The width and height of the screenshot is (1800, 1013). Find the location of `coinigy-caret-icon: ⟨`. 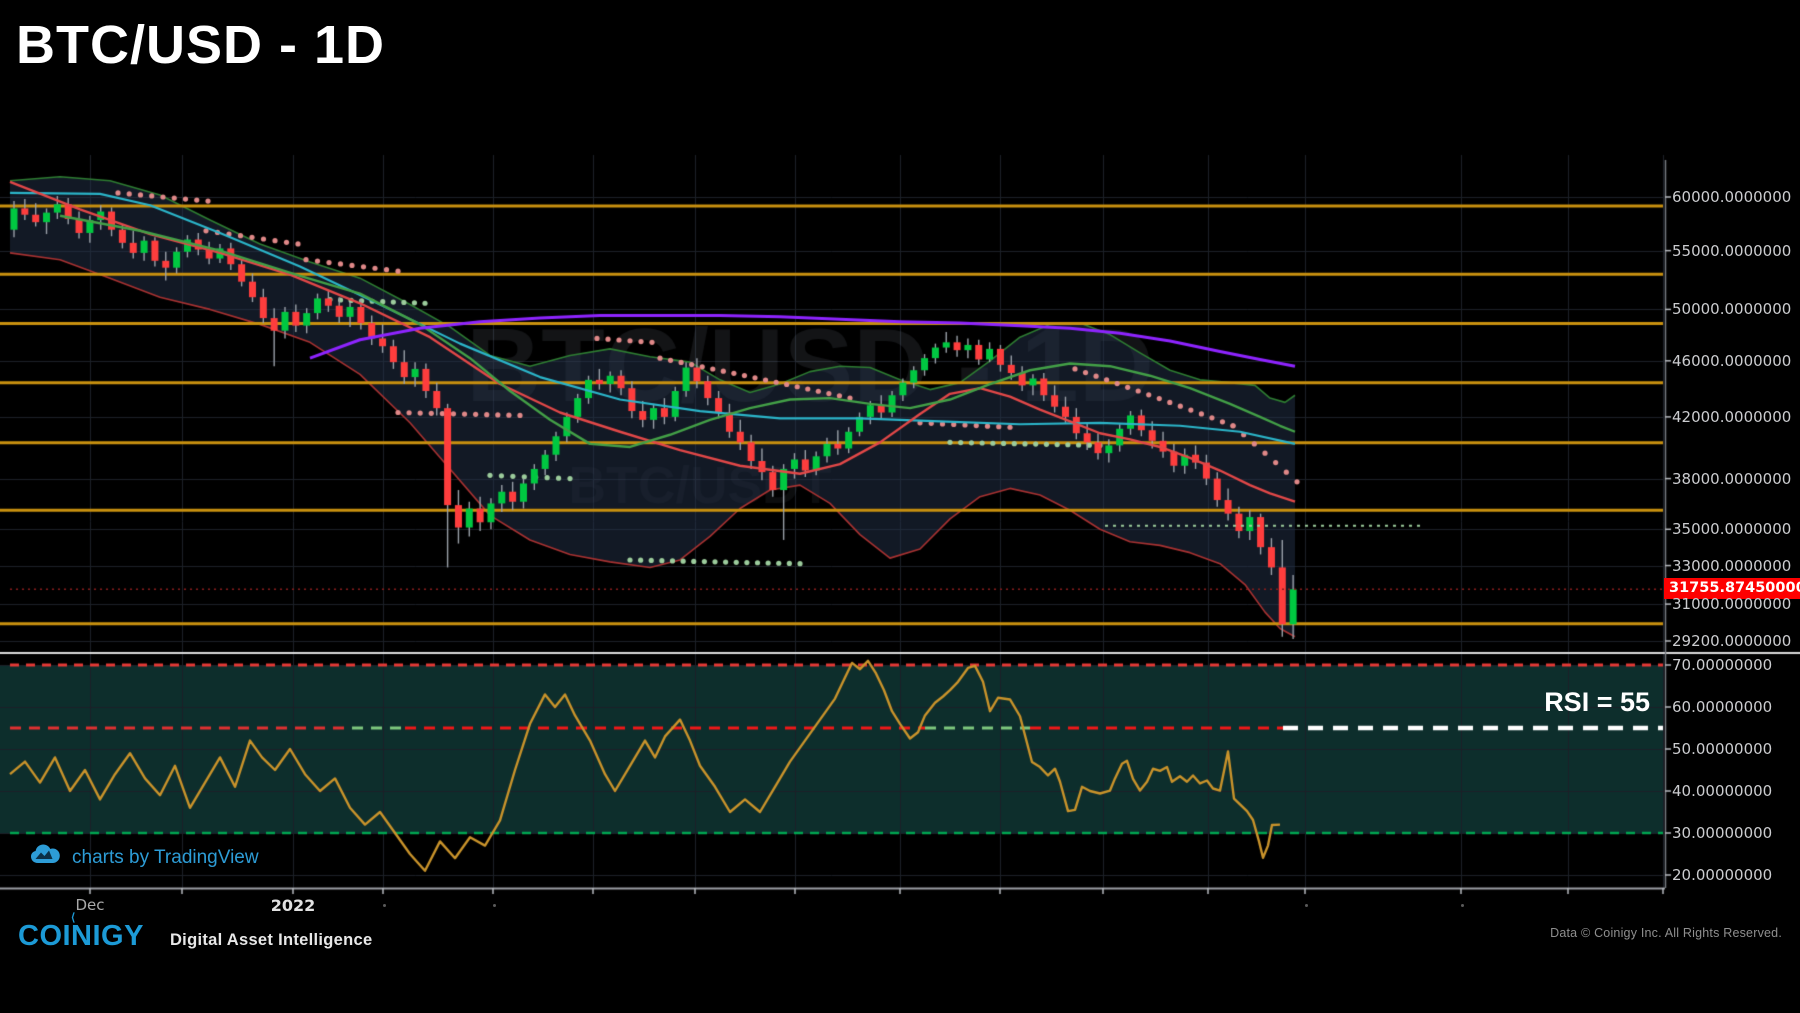

coinigy-caret-icon: ⟨ is located at coordinates (73, 918).